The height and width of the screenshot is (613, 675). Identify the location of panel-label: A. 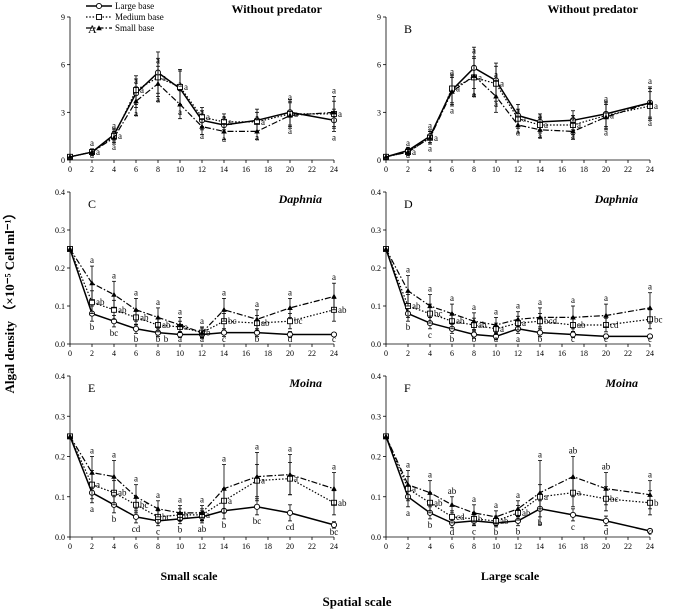
(92, 29).